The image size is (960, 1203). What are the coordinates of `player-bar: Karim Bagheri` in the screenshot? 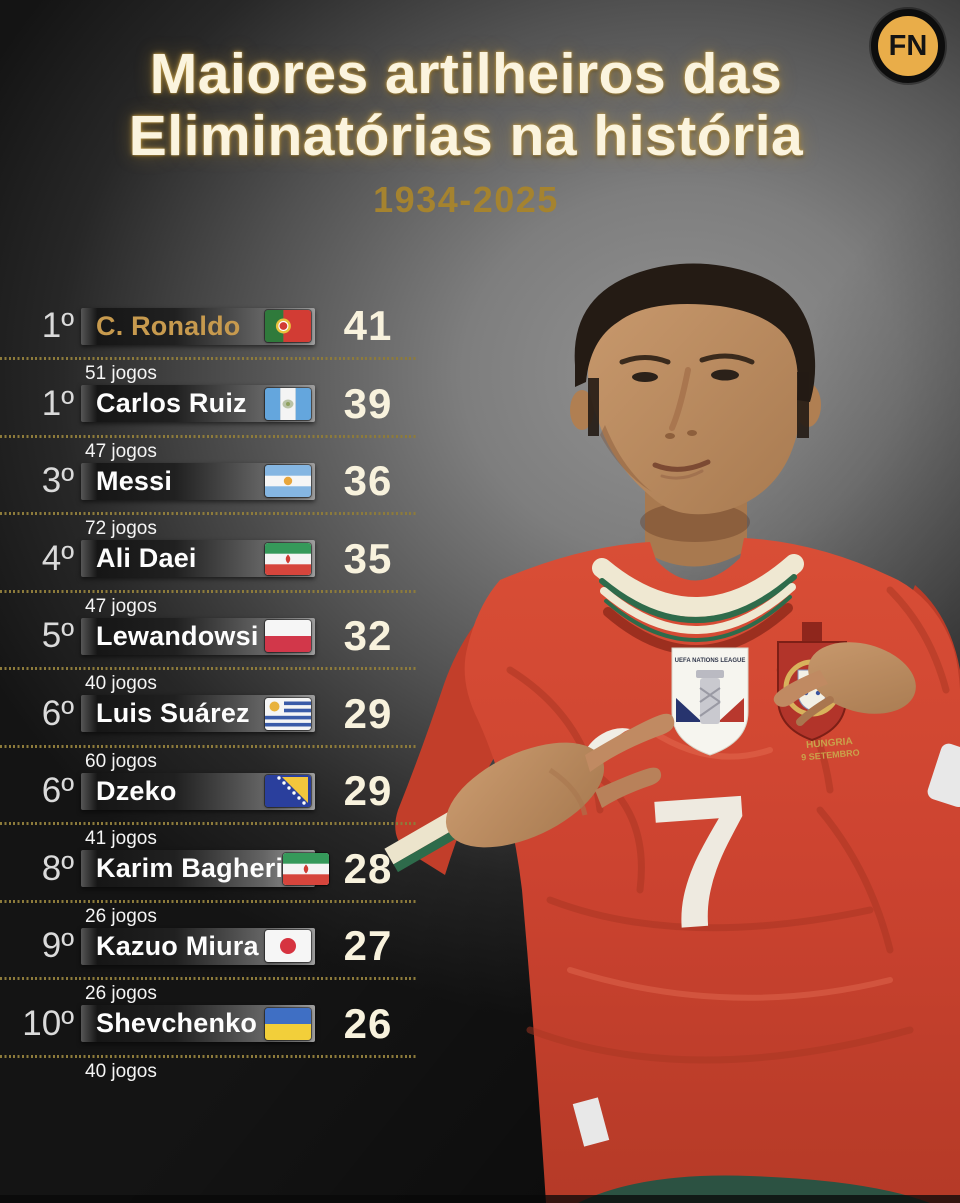 It's located at (205, 868).